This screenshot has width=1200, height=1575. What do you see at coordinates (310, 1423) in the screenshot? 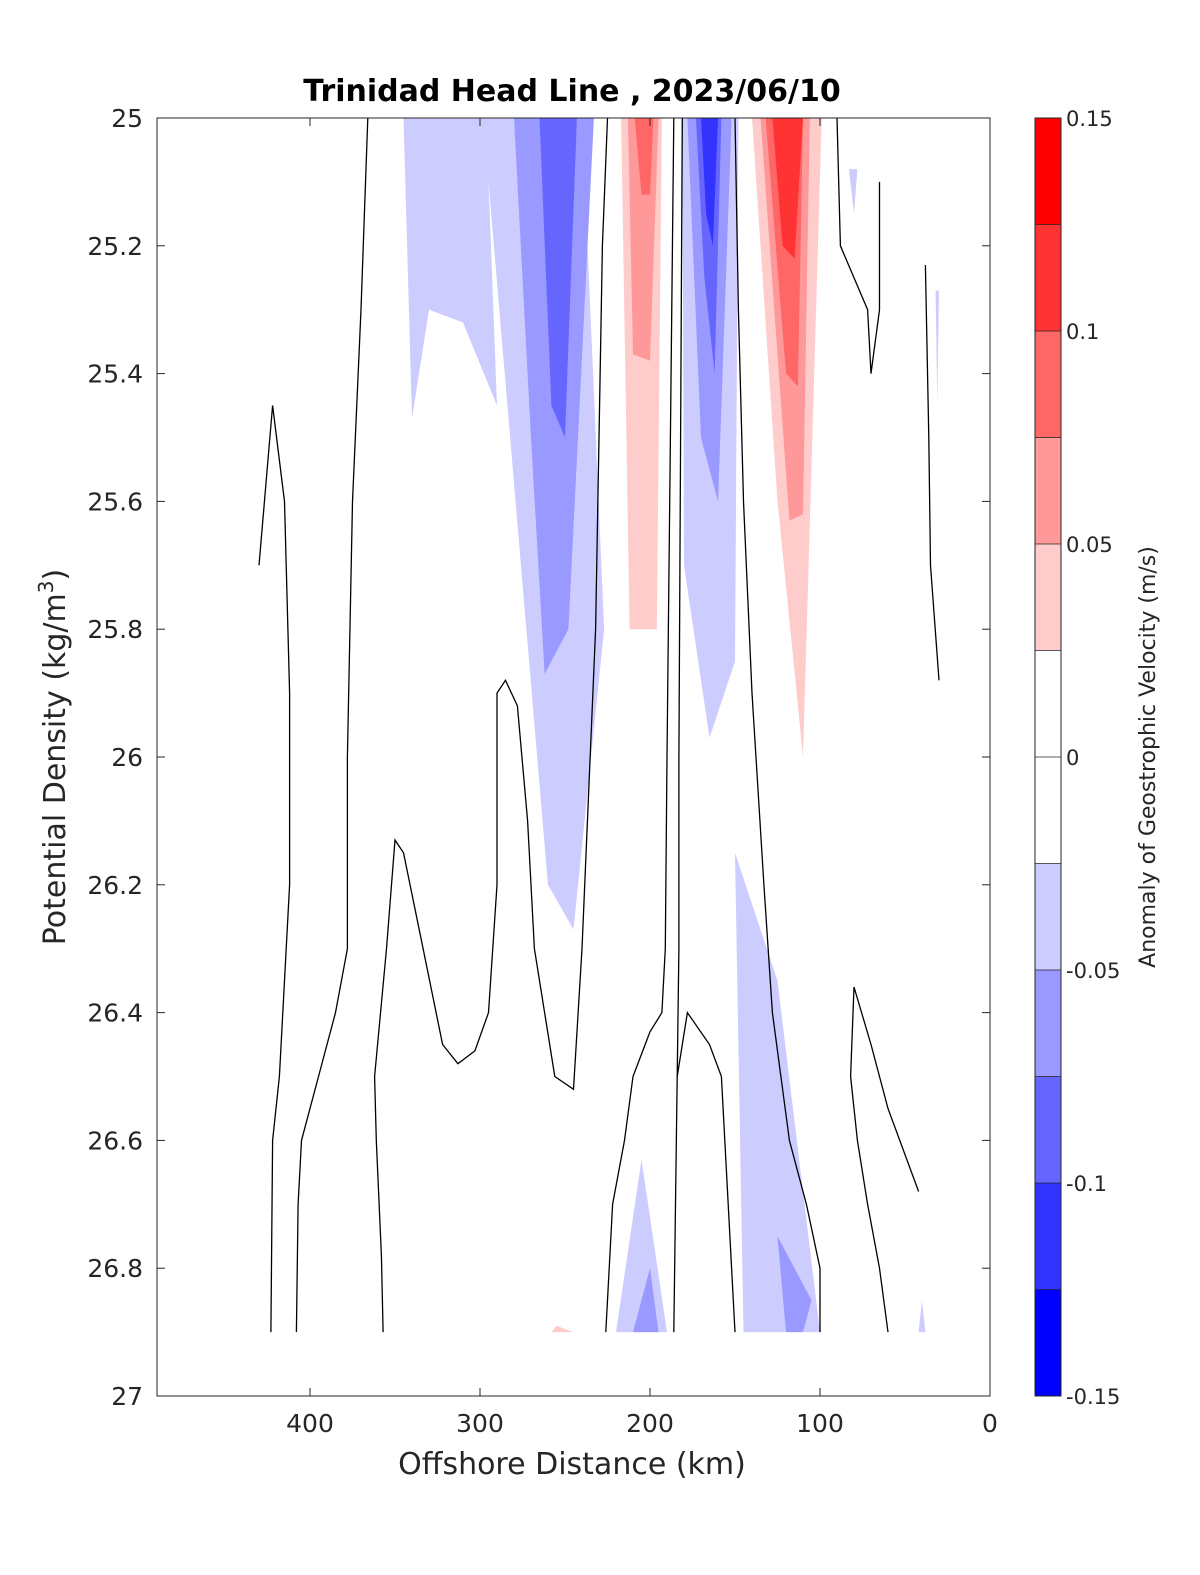
I see `x-tick-label: 400` at bounding box center [310, 1423].